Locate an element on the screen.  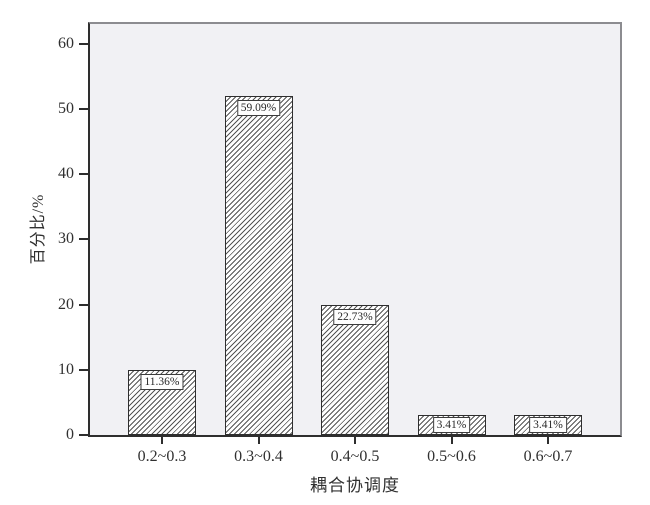
x-tick-label: 0.5~0.6 is located at coordinates (451, 456).